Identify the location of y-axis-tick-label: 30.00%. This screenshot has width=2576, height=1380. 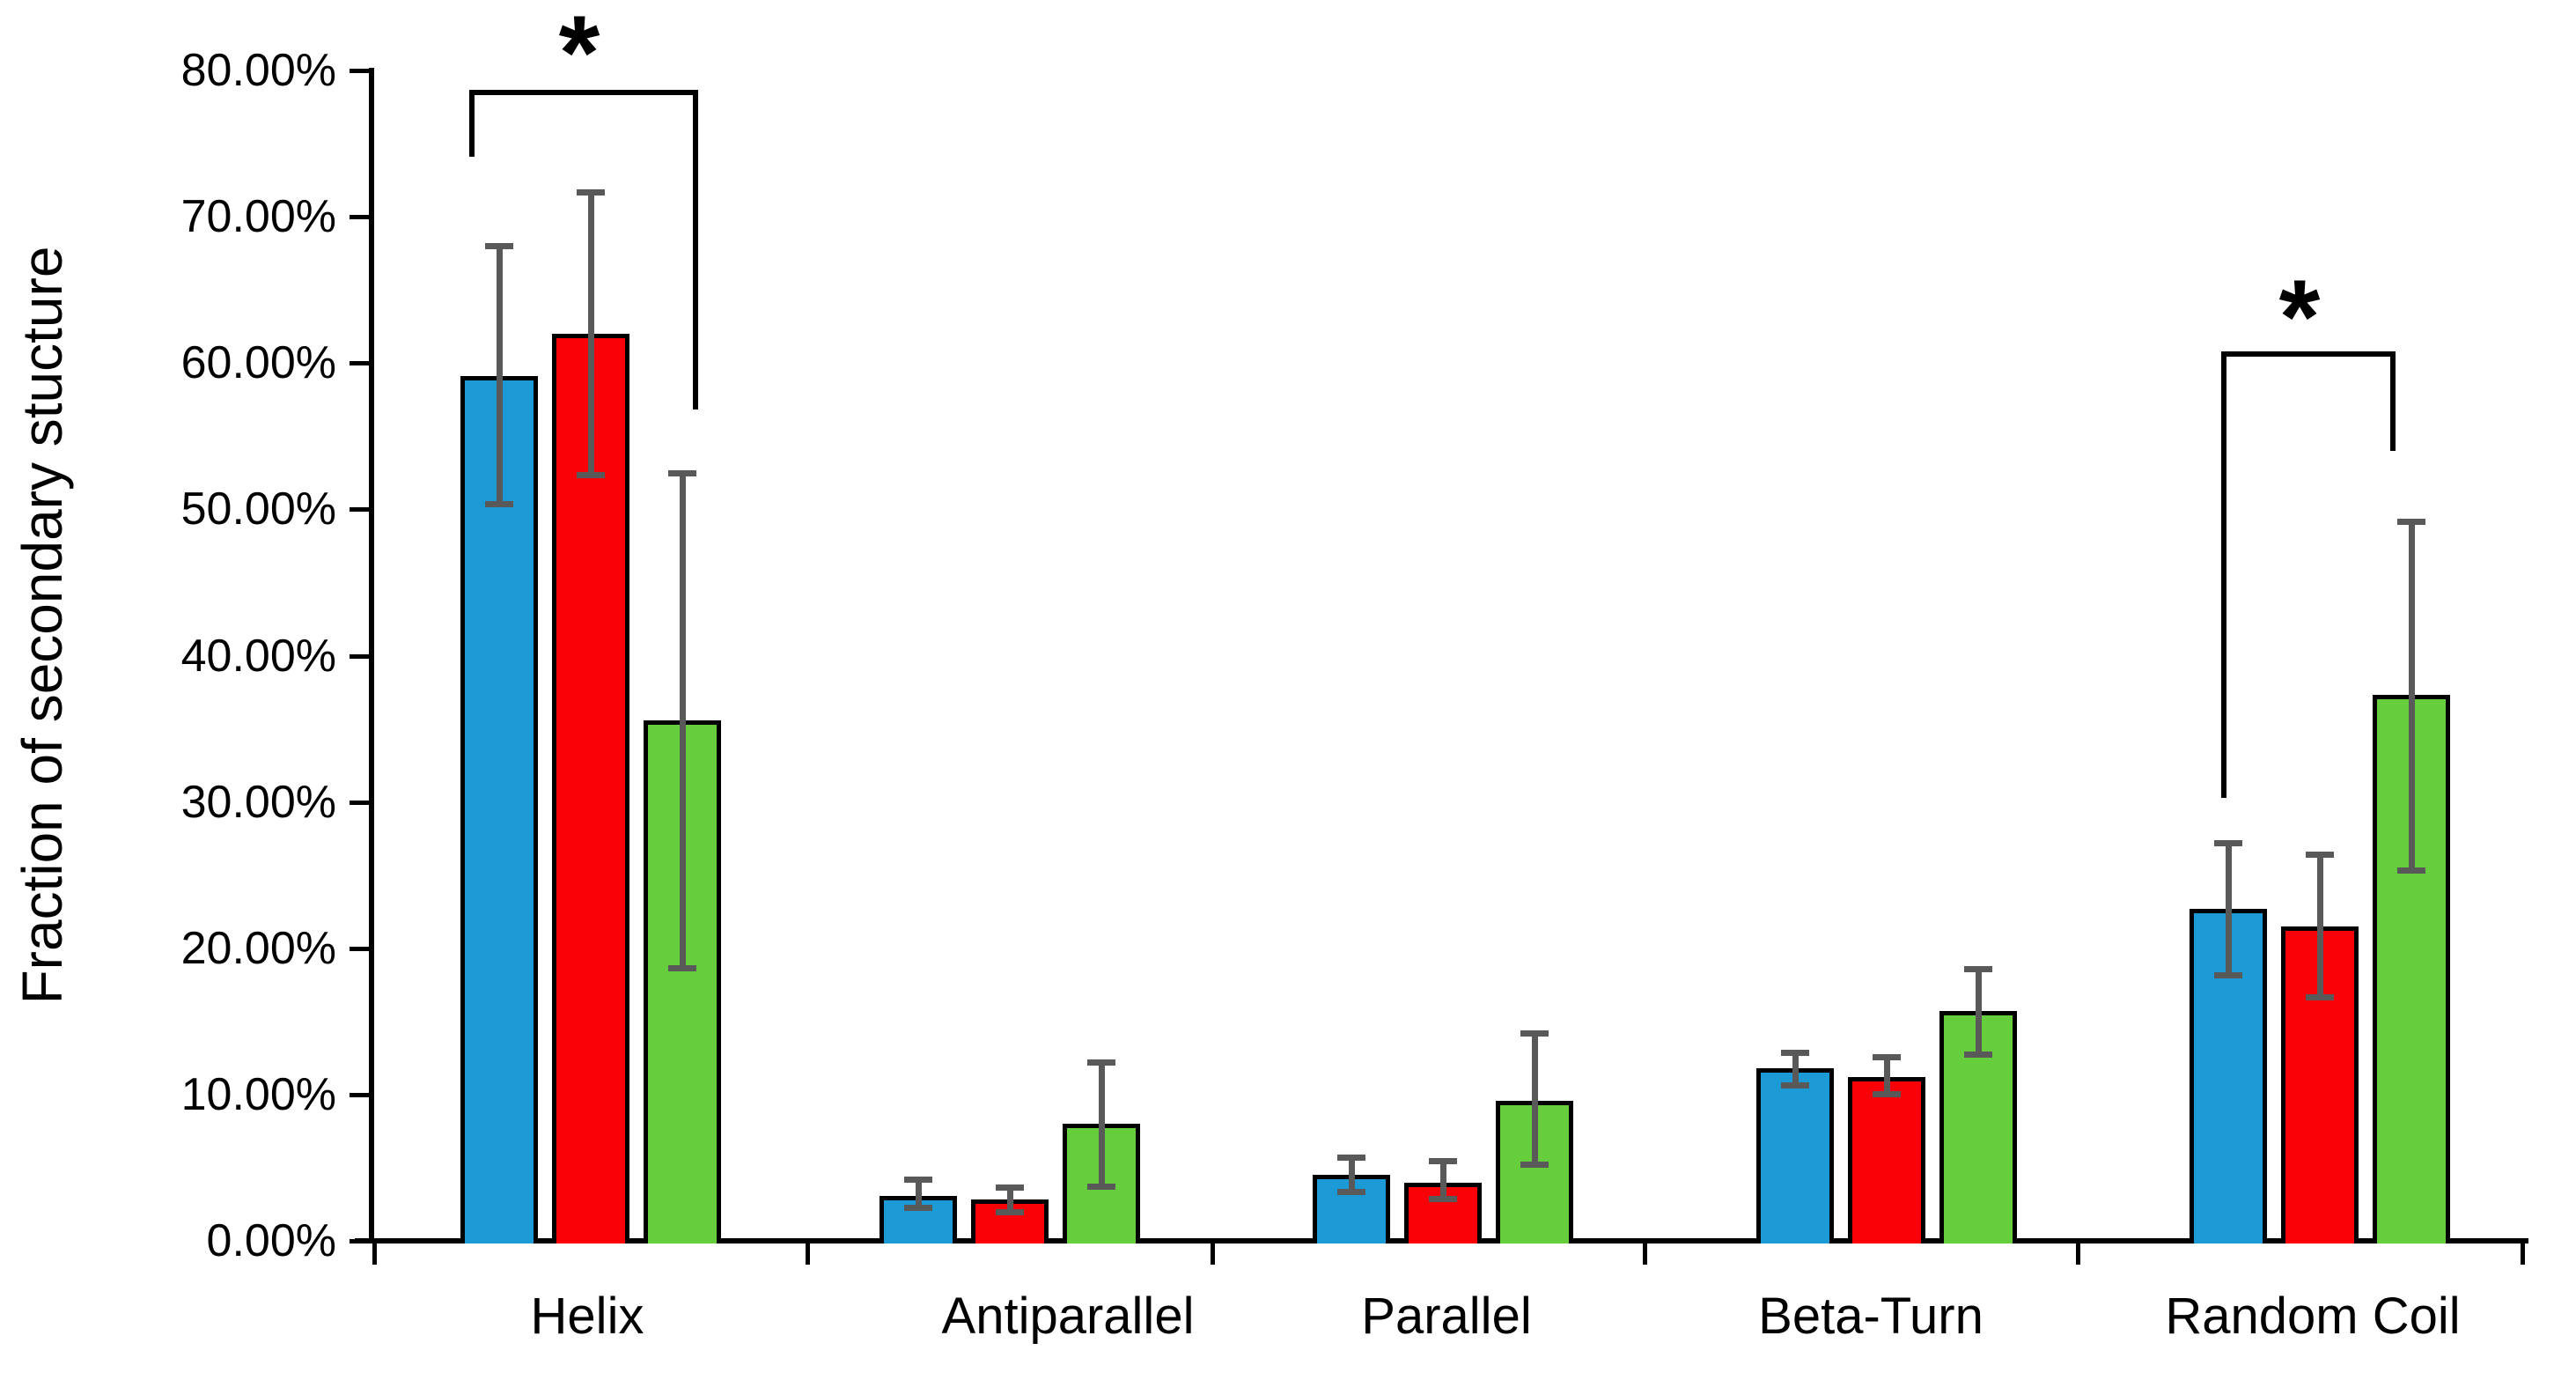
(258, 802).